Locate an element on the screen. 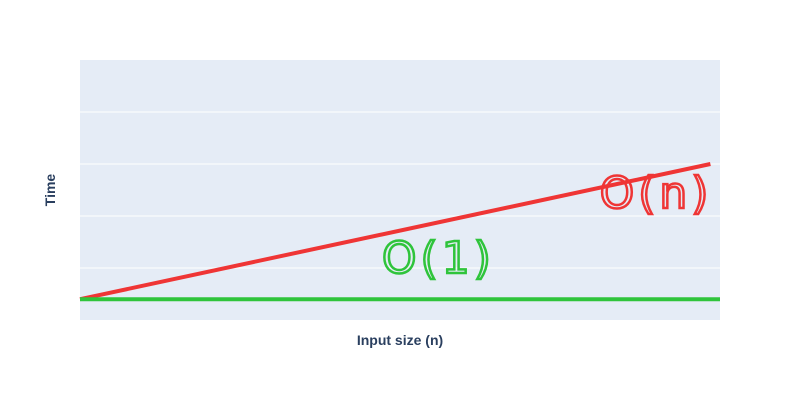  y-axis-title: Time is located at coordinates (50, 190).